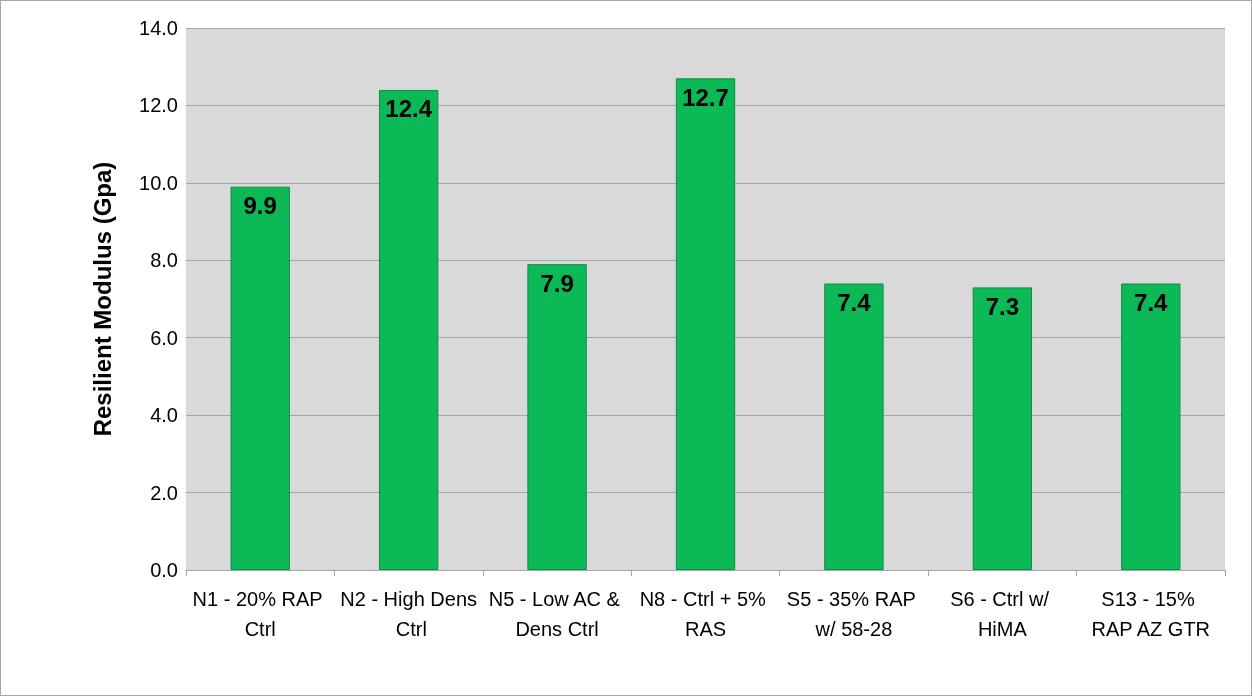 The image size is (1252, 696). Describe the element at coordinates (408, 614) in the screenshot. I see `x-tick-label: N2 - High Dens Ctrl` at that location.